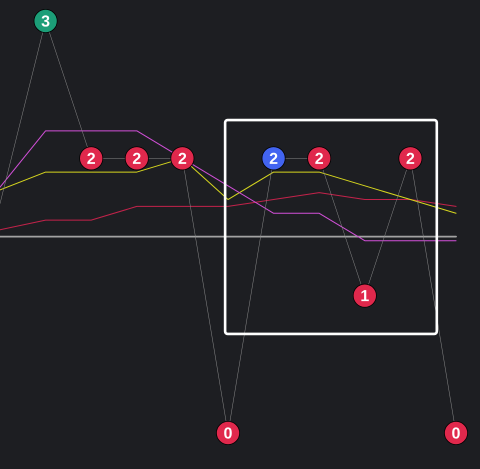  What do you see at coordinates (46, 21) in the screenshot?
I see `data-label: 3` at bounding box center [46, 21].